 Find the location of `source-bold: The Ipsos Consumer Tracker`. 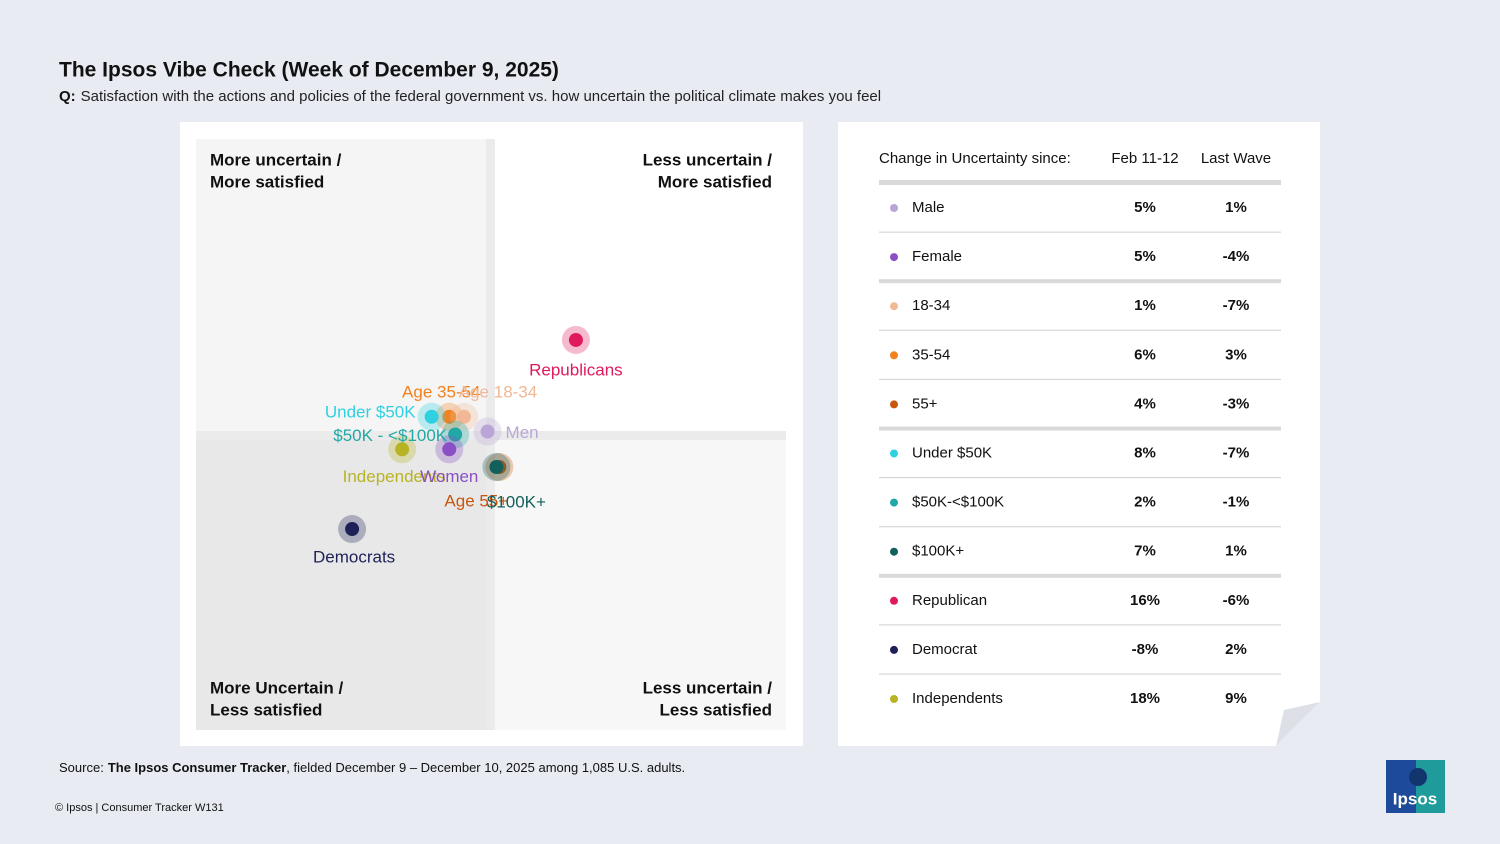

source-bold: The Ipsos Consumer Tracker is located at coordinates (197, 767).